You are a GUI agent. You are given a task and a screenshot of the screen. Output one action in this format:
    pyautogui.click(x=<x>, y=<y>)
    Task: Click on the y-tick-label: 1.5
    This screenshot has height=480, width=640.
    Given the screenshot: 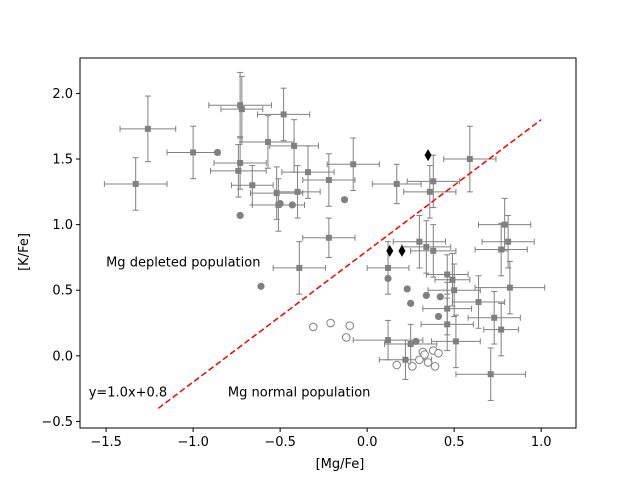 What is the action you would take?
    pyautogui.click(x=62, y=160)
    